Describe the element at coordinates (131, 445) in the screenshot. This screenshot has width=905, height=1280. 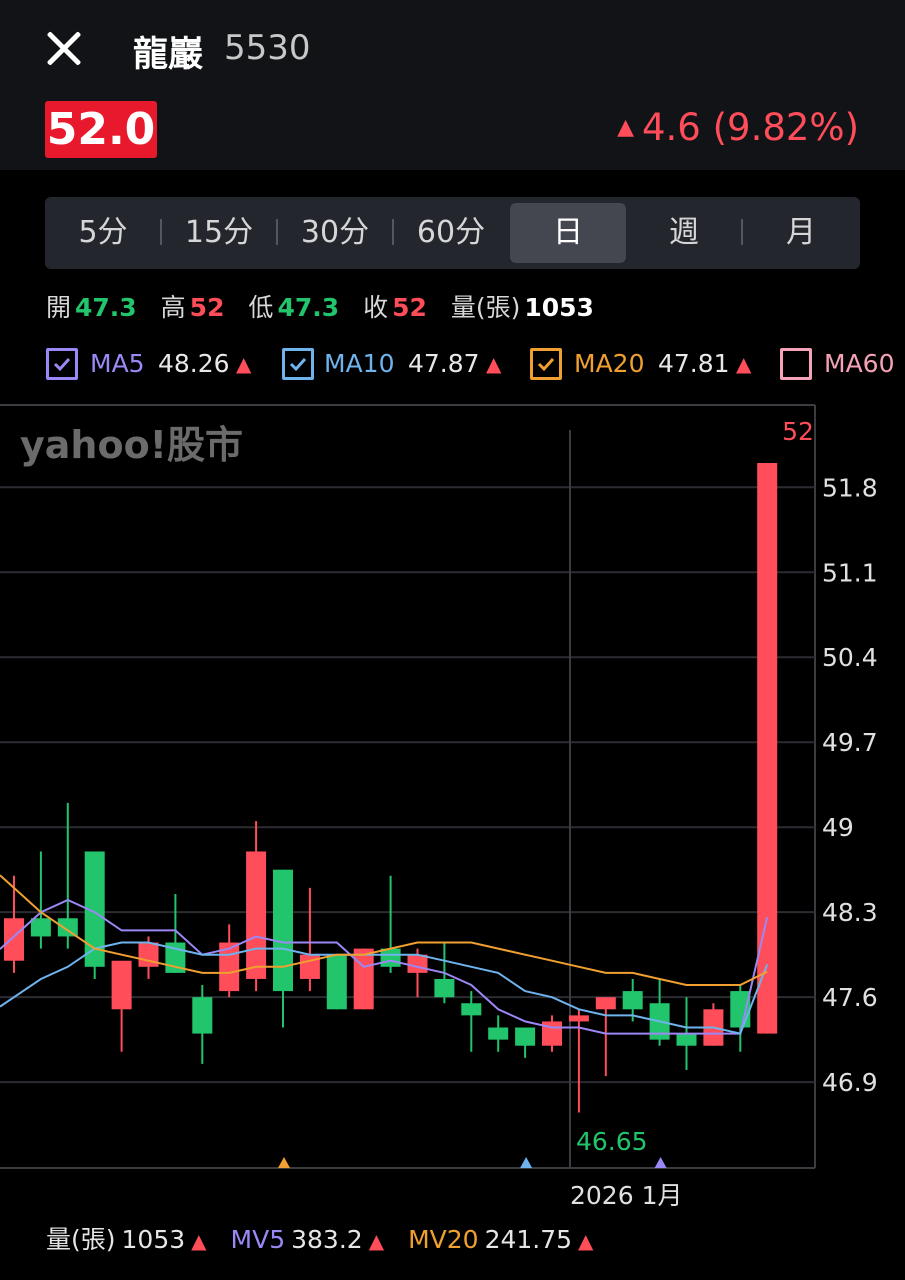
I see `yahoo-logo: yahoo!股市` at that location.